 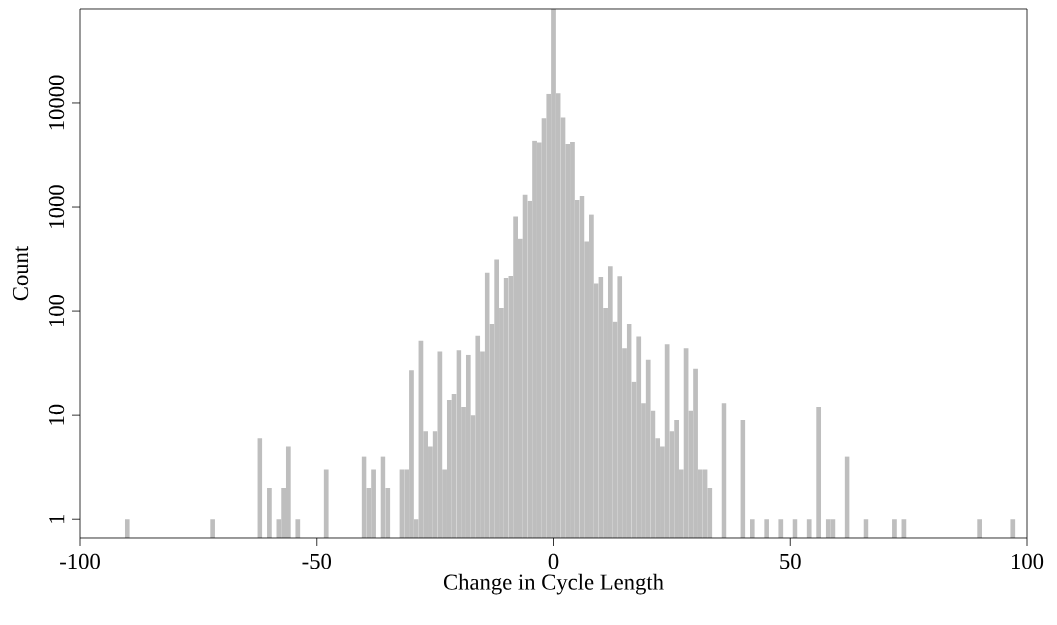 I want to click on y-tick-label: 1000, so click(x=56, y=206).